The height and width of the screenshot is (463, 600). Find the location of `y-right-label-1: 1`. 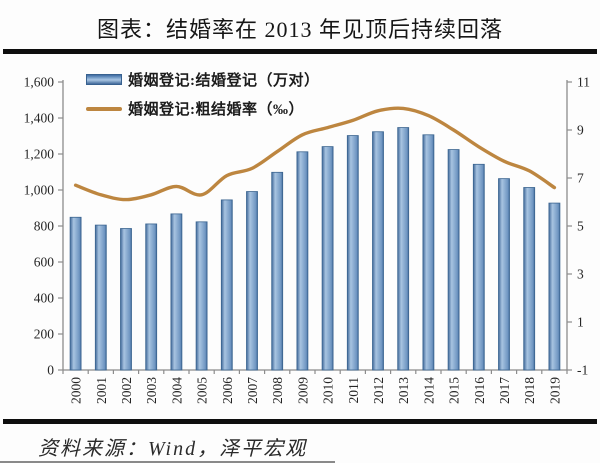

y-right-label-1: 1 is located at coordinates (580, 322).